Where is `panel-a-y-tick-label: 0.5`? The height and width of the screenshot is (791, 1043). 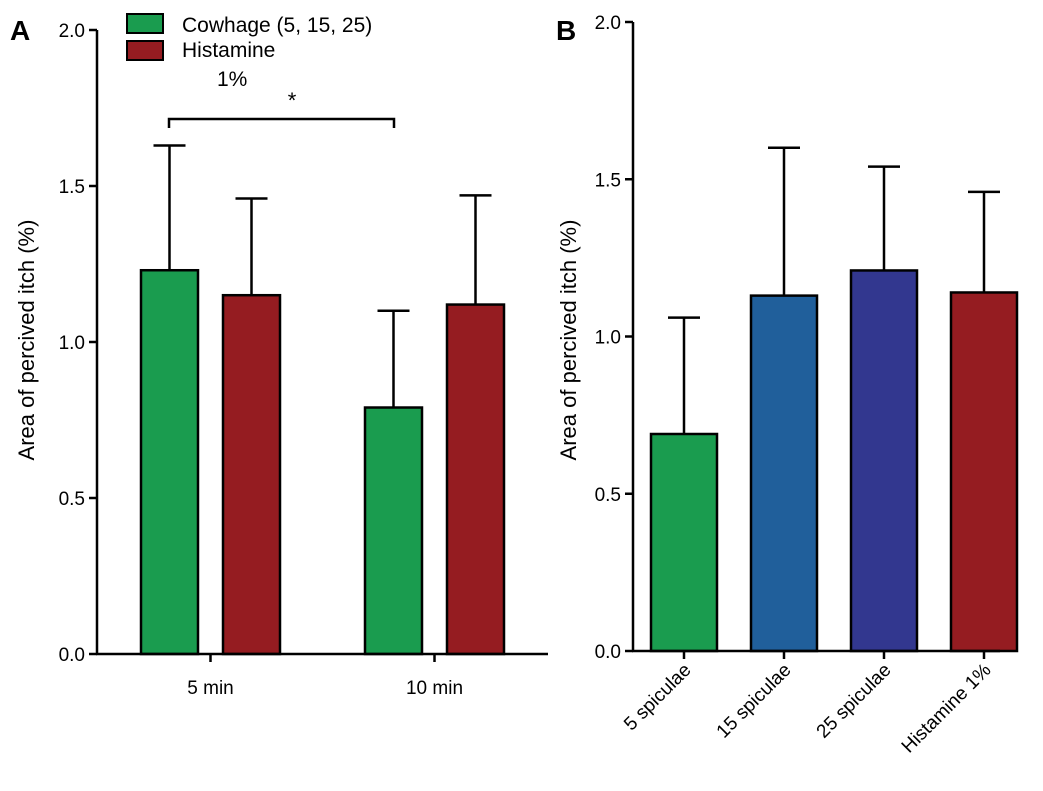 panel-a-y-tick-label: 0.5 is located at coordinates (72, 499).